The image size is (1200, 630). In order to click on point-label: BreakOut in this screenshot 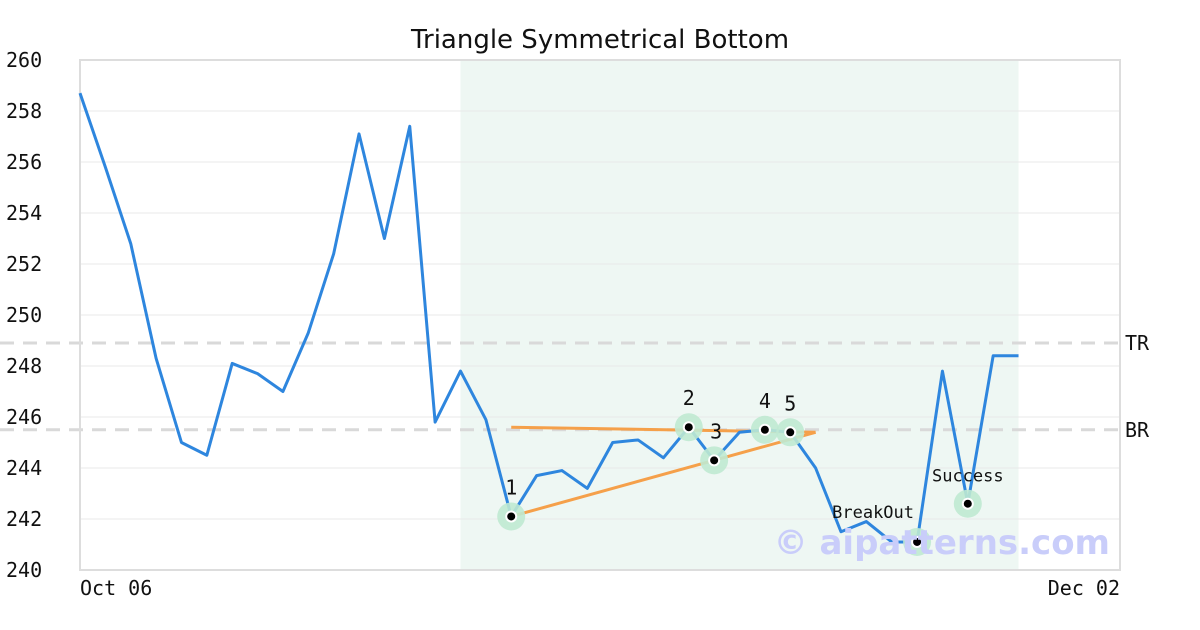, I will do `click(873, 513)`.